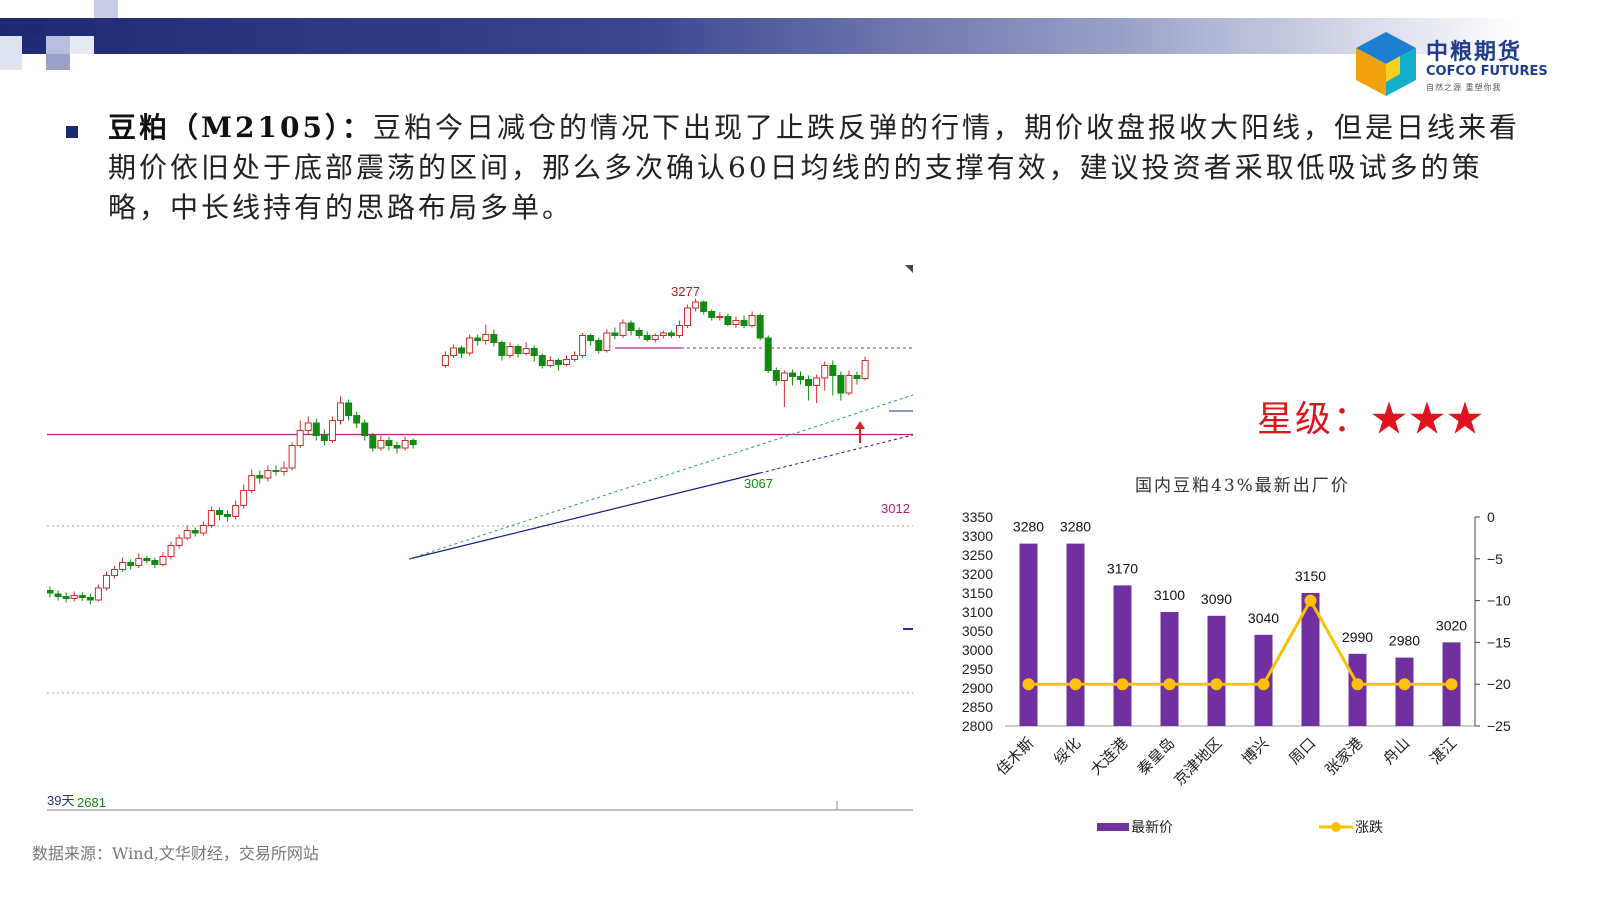 The height and width of the screenshot is (900, 1600). I want to click on bar-value-label: 3040, so click(1263, 618).